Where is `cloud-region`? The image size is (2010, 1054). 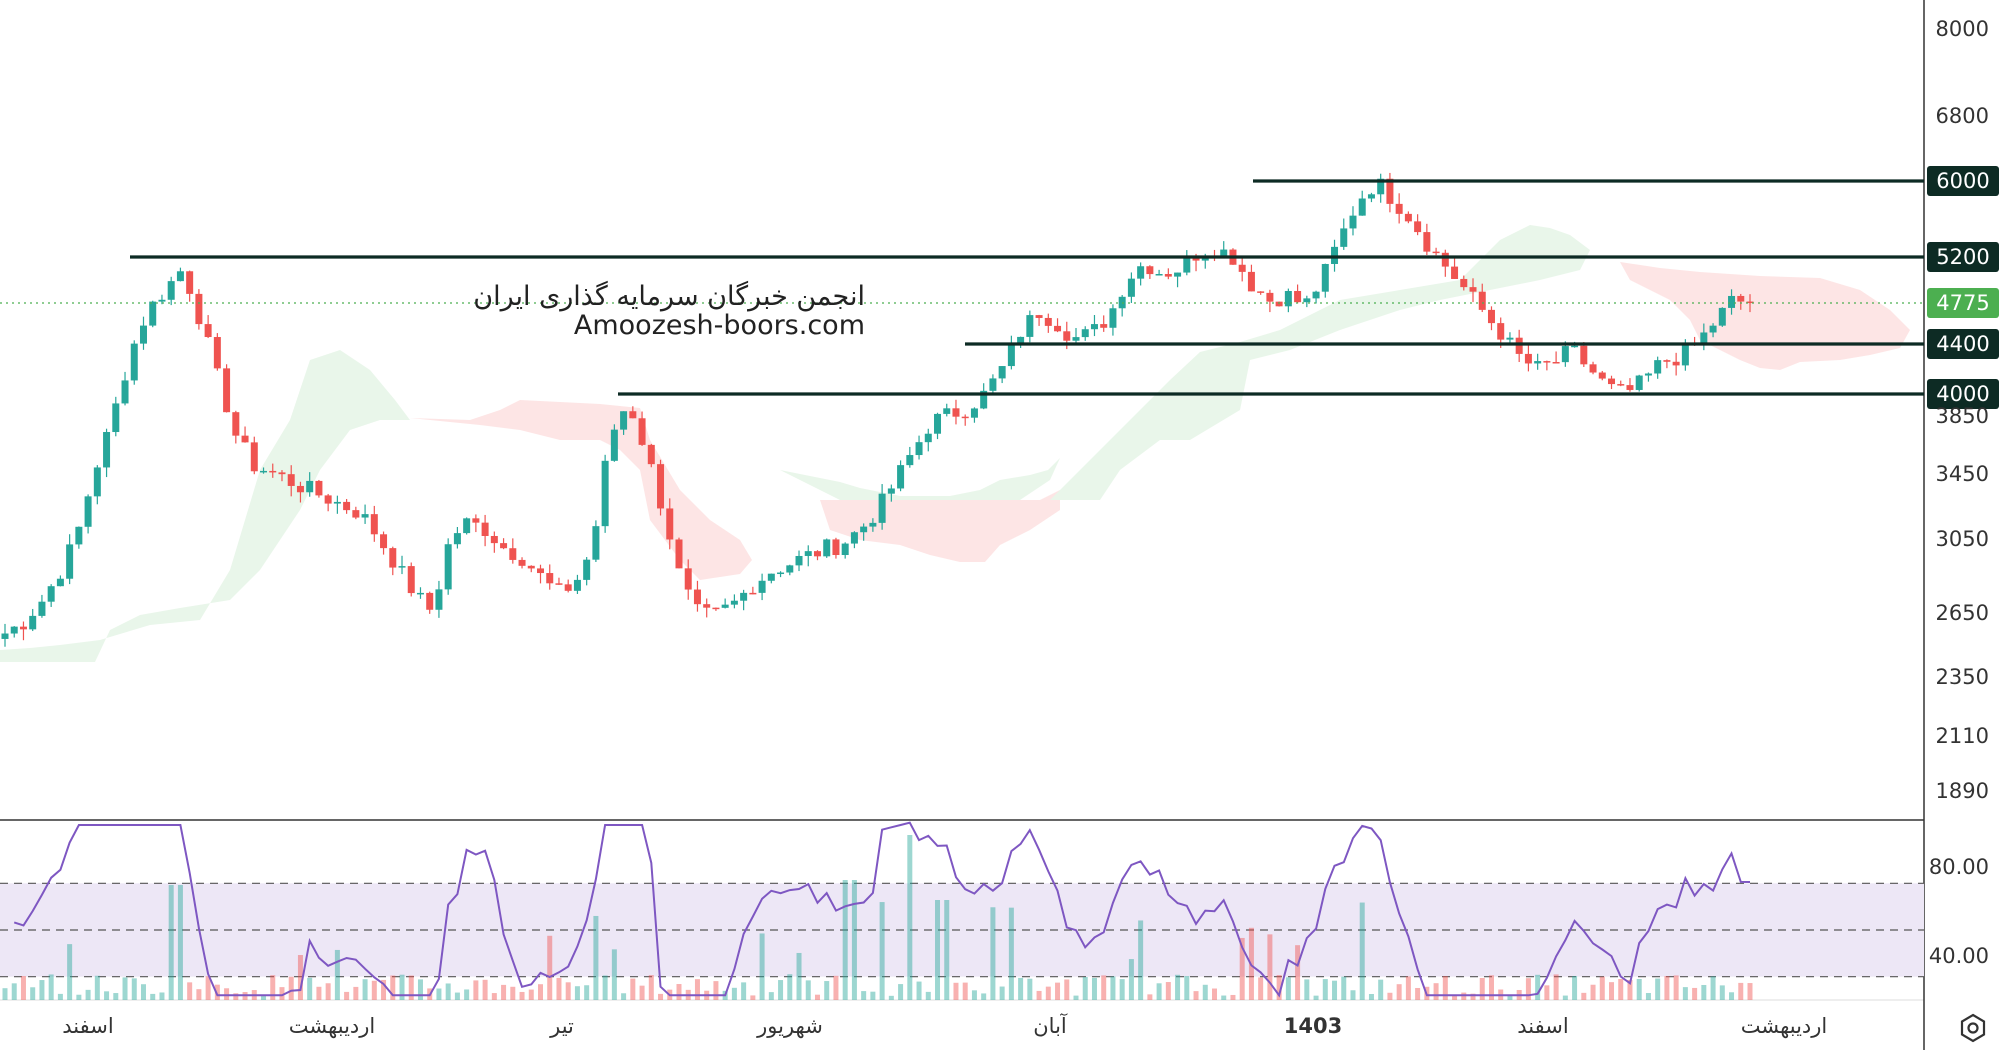 cloud-region is located at coordinates (1765, 316).